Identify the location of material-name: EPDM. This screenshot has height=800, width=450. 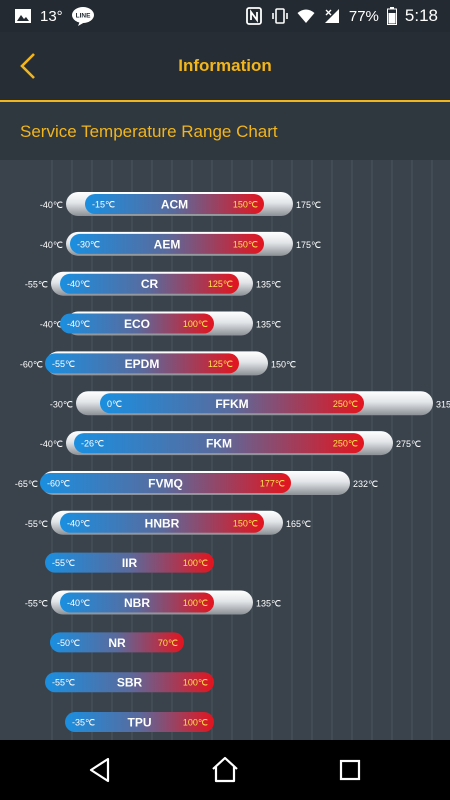
(142, 364).